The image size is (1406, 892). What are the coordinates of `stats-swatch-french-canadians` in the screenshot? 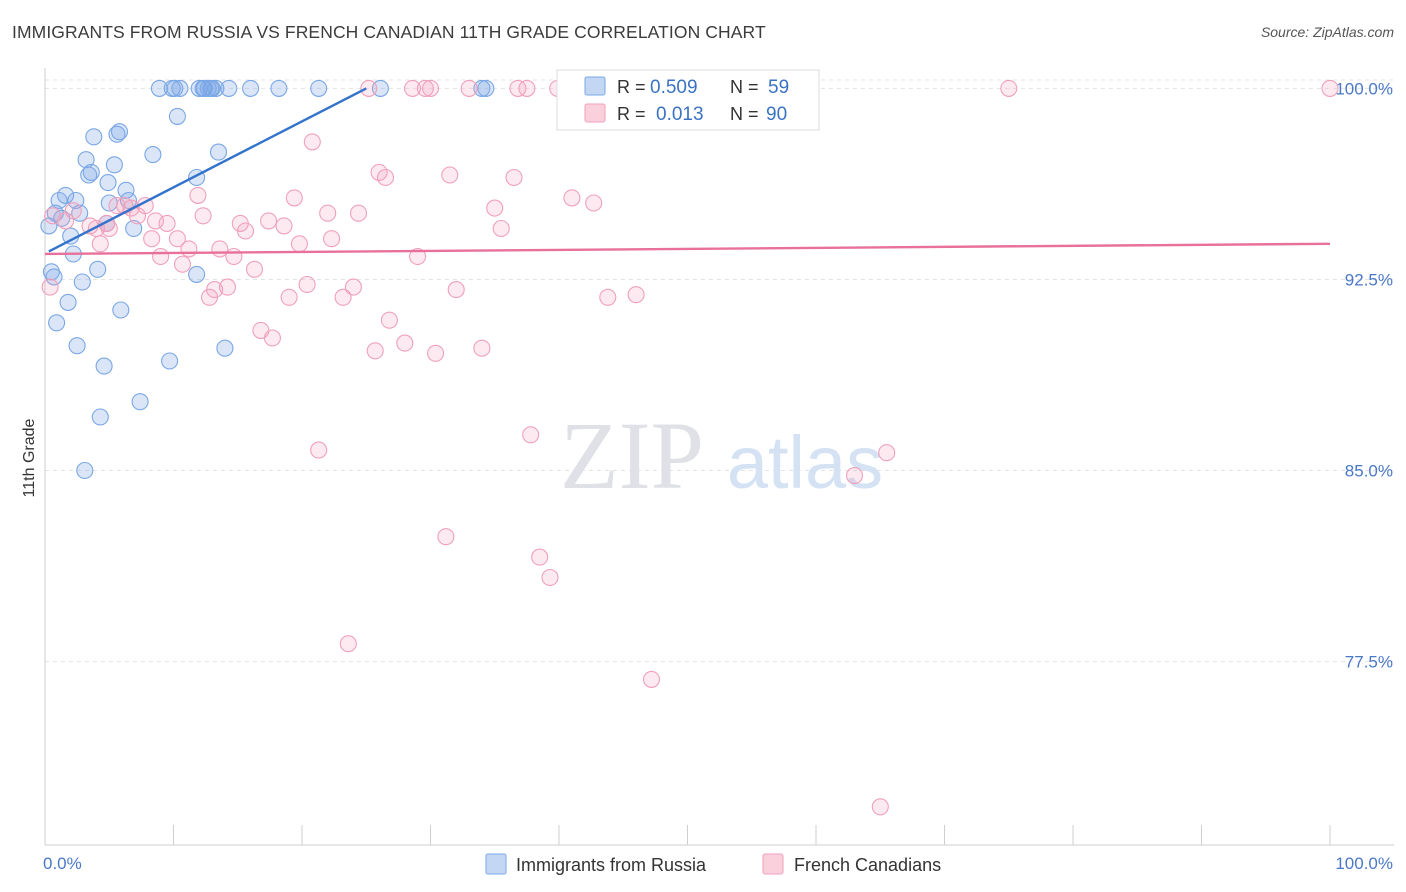 It's located at (595, 113).